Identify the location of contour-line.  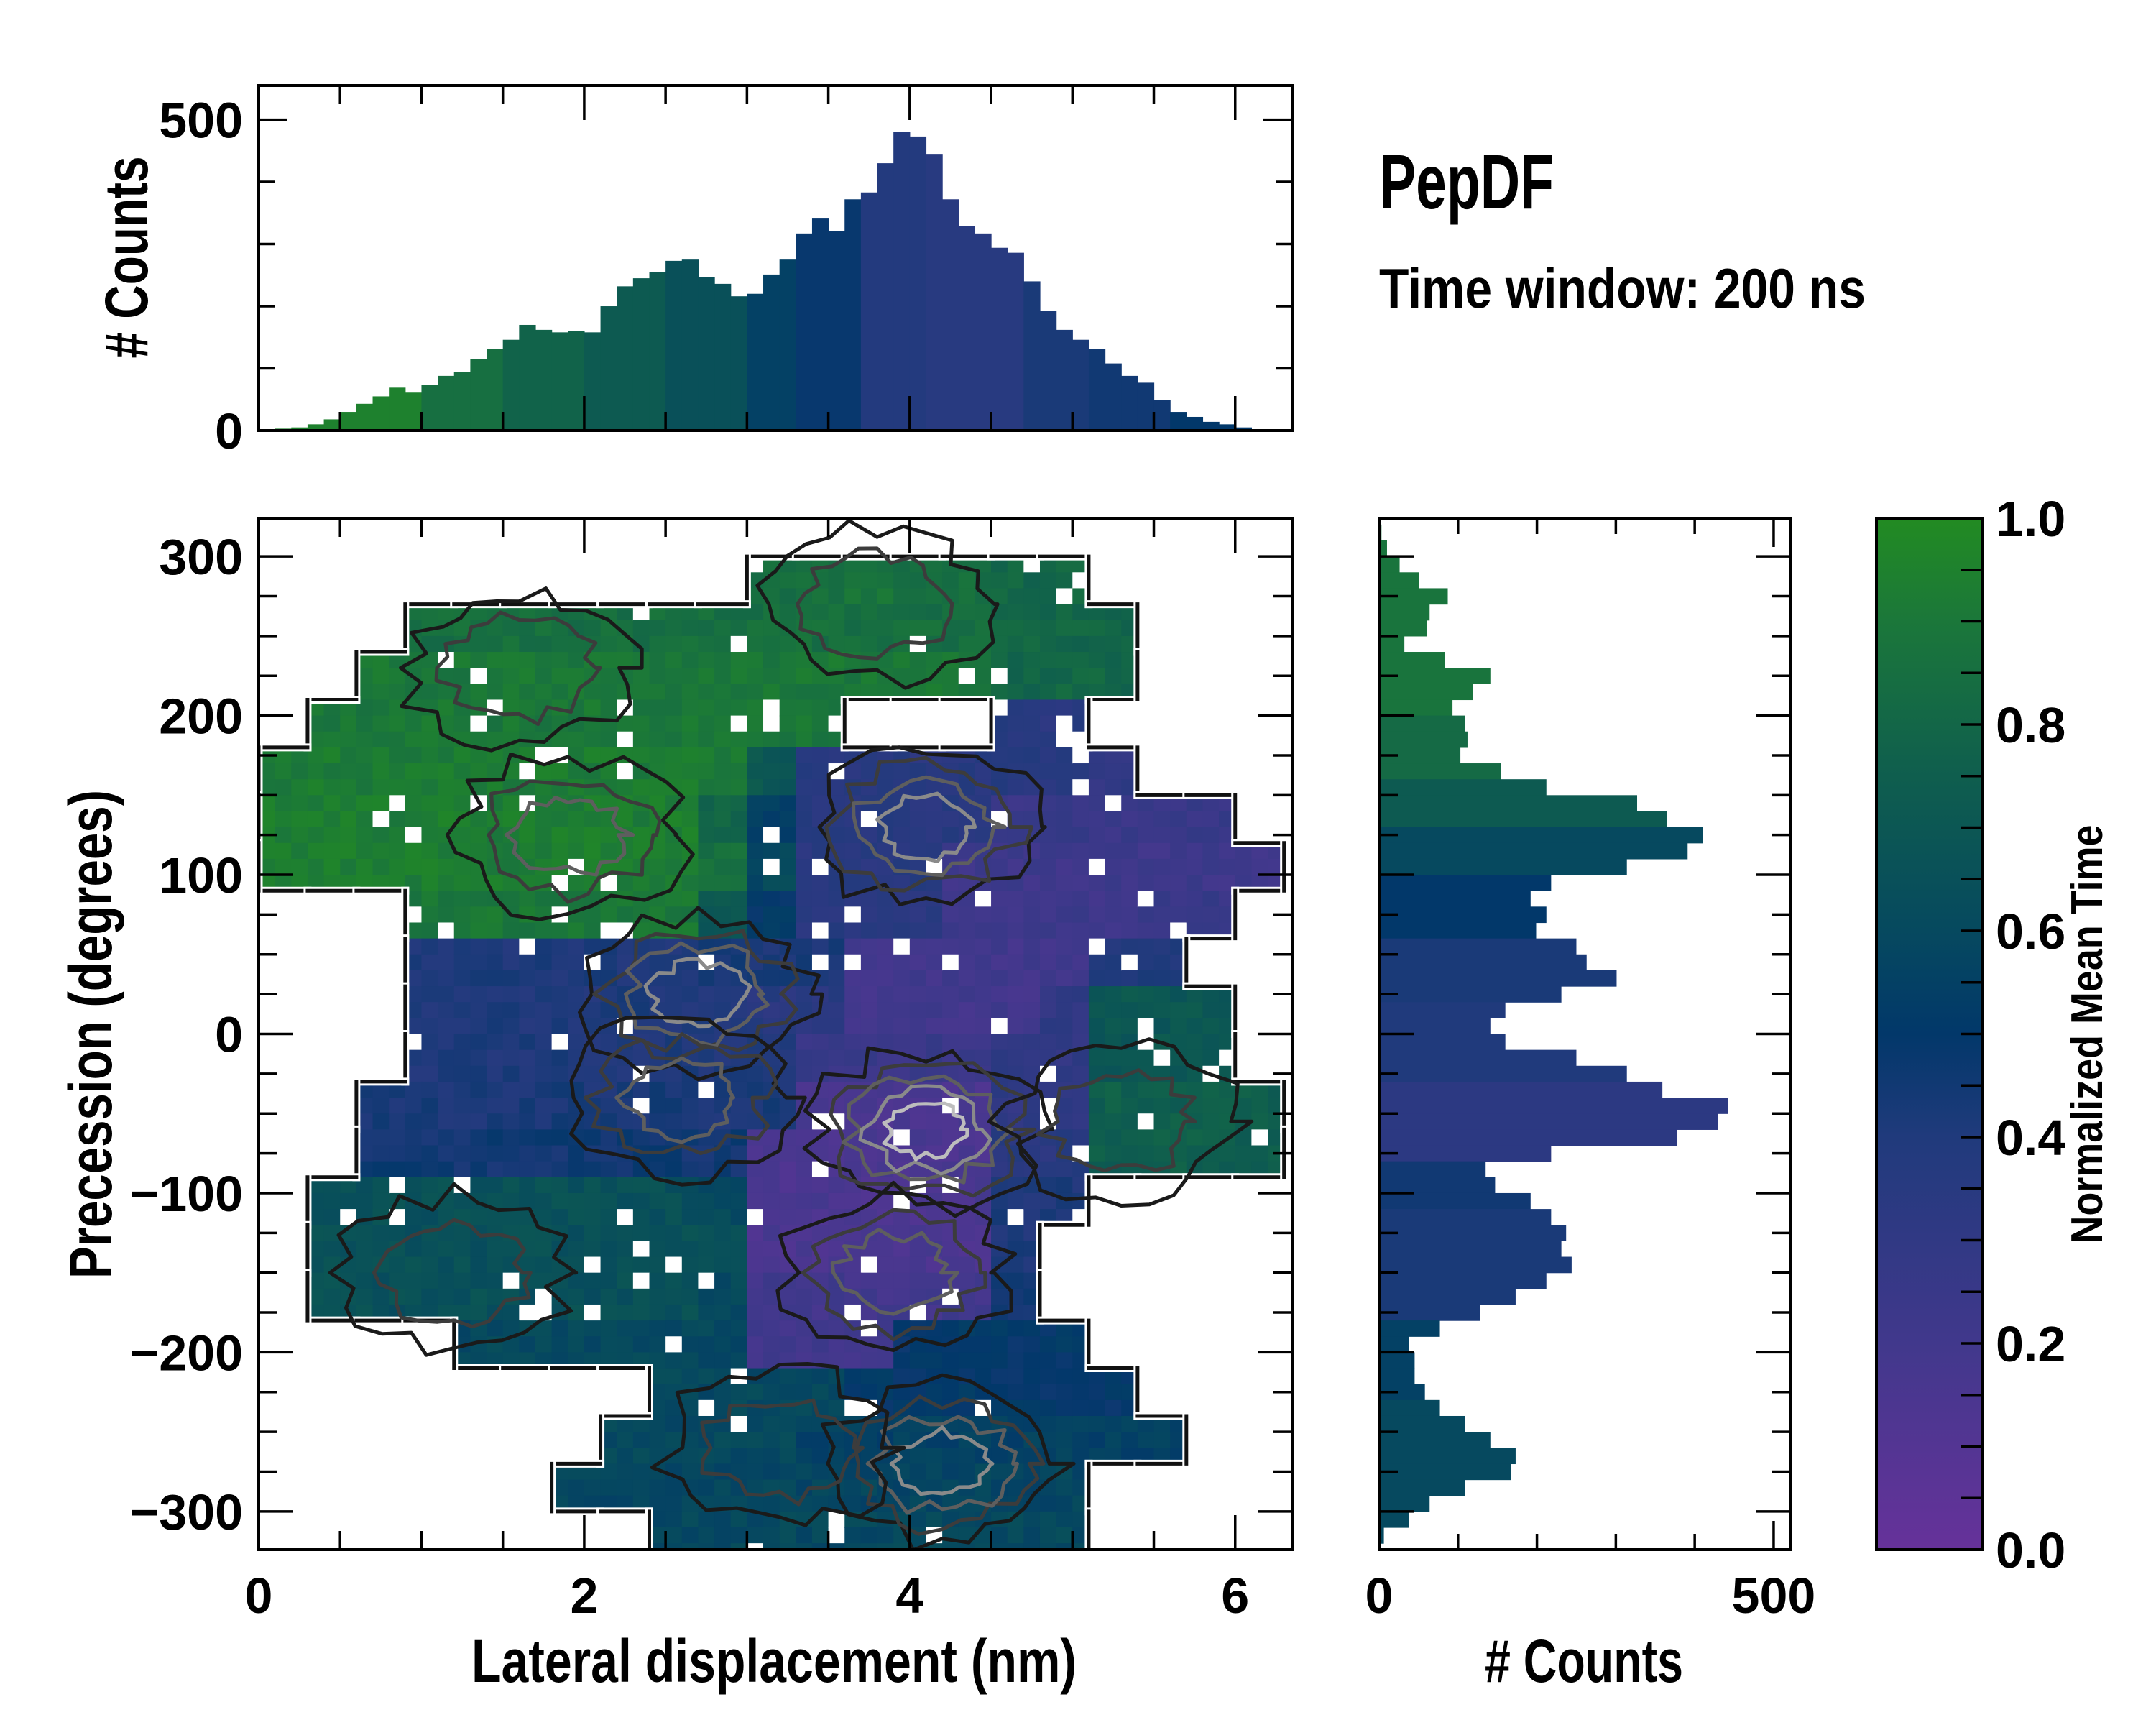
(575, 841).